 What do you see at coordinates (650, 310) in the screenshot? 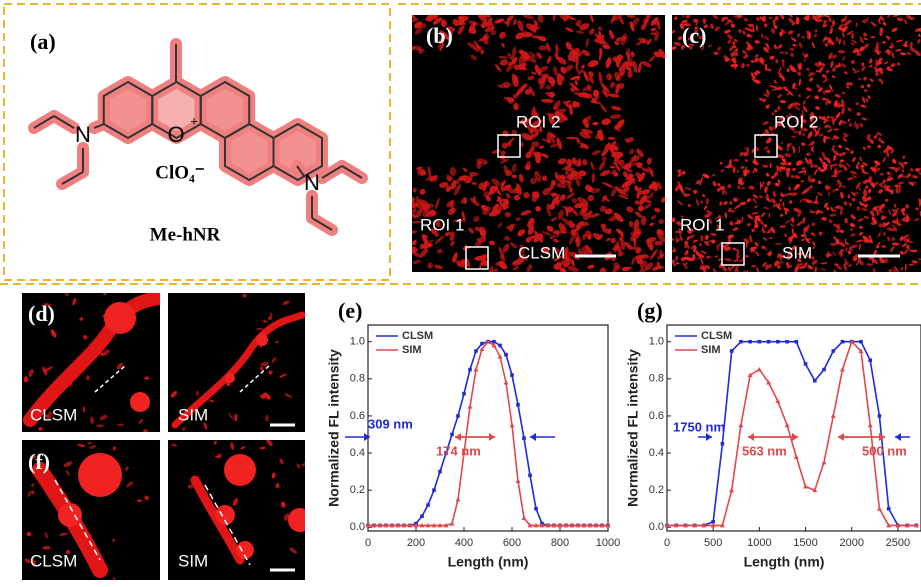
I see `panel-label: (g)` at bounding box center [650, 310].